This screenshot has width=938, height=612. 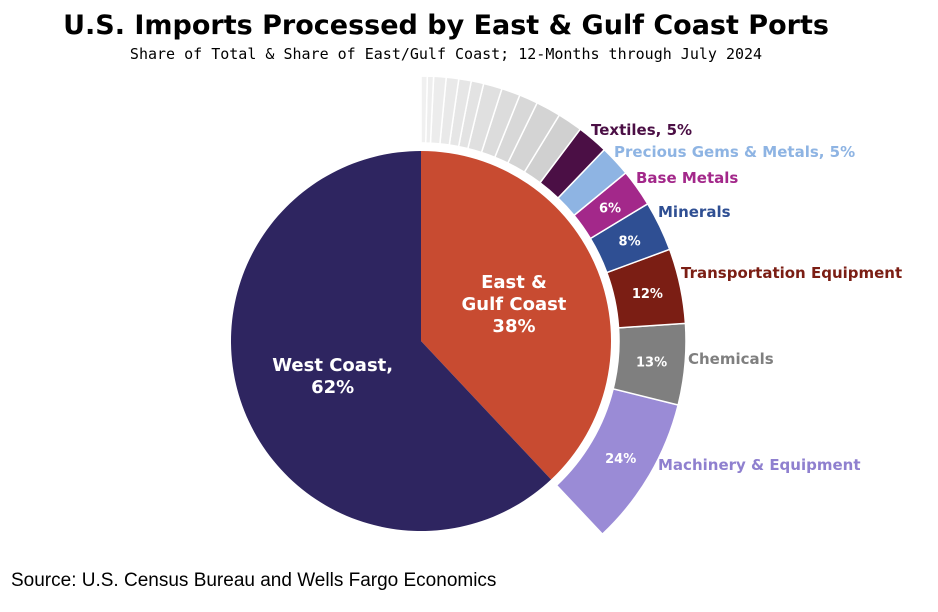 I want to click on ring-segment-value: 24%, so click(x=620, y=459).